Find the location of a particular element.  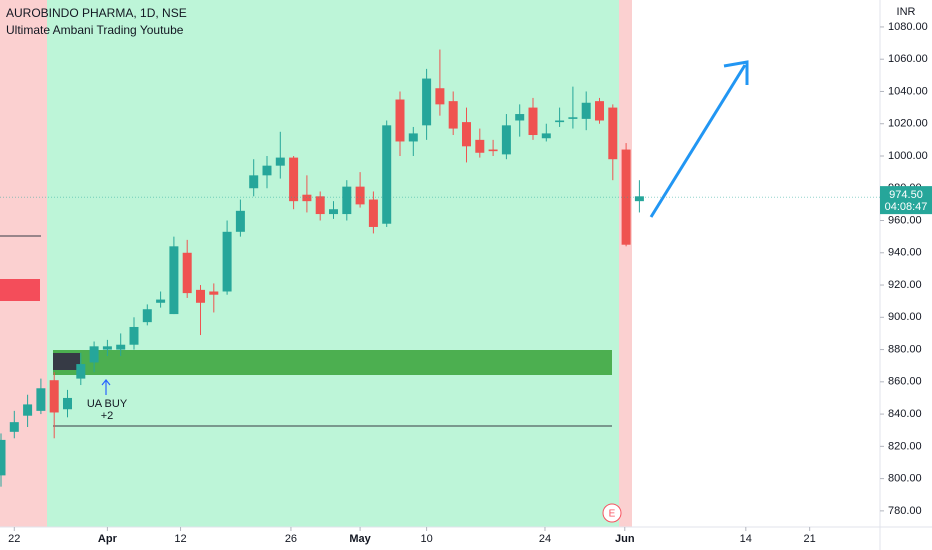

y-tick-label: 860.00 is located at coordinates (905, 382).